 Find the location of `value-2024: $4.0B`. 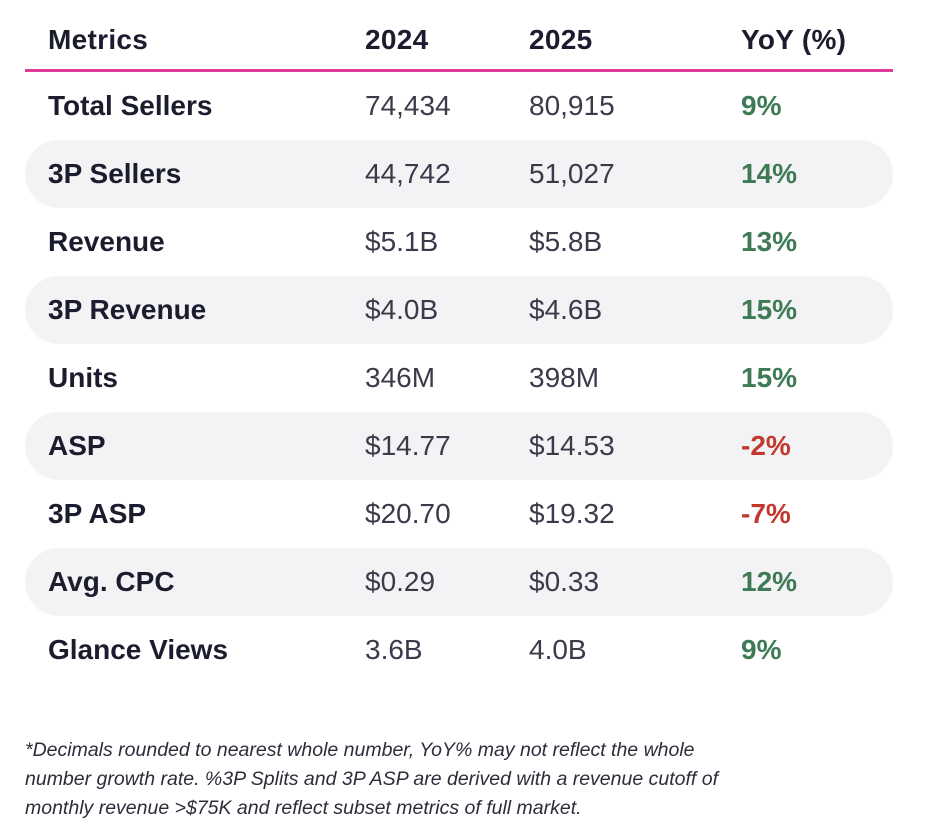

value-2024: $4.0B is located at coordinates (402, 309).